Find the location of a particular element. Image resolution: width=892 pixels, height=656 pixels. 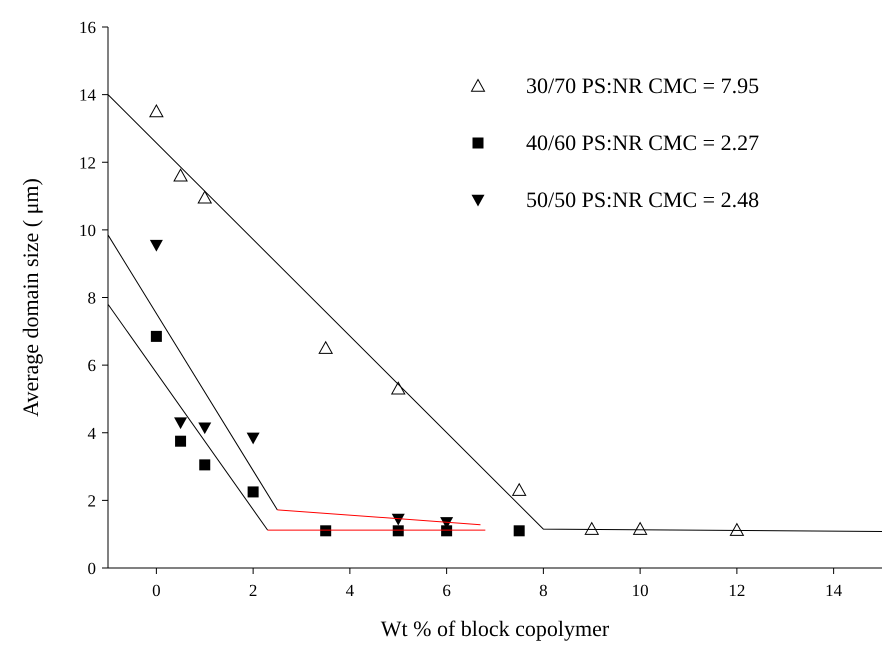

x-tick-label: 8 is located at coordinates (543, 590).